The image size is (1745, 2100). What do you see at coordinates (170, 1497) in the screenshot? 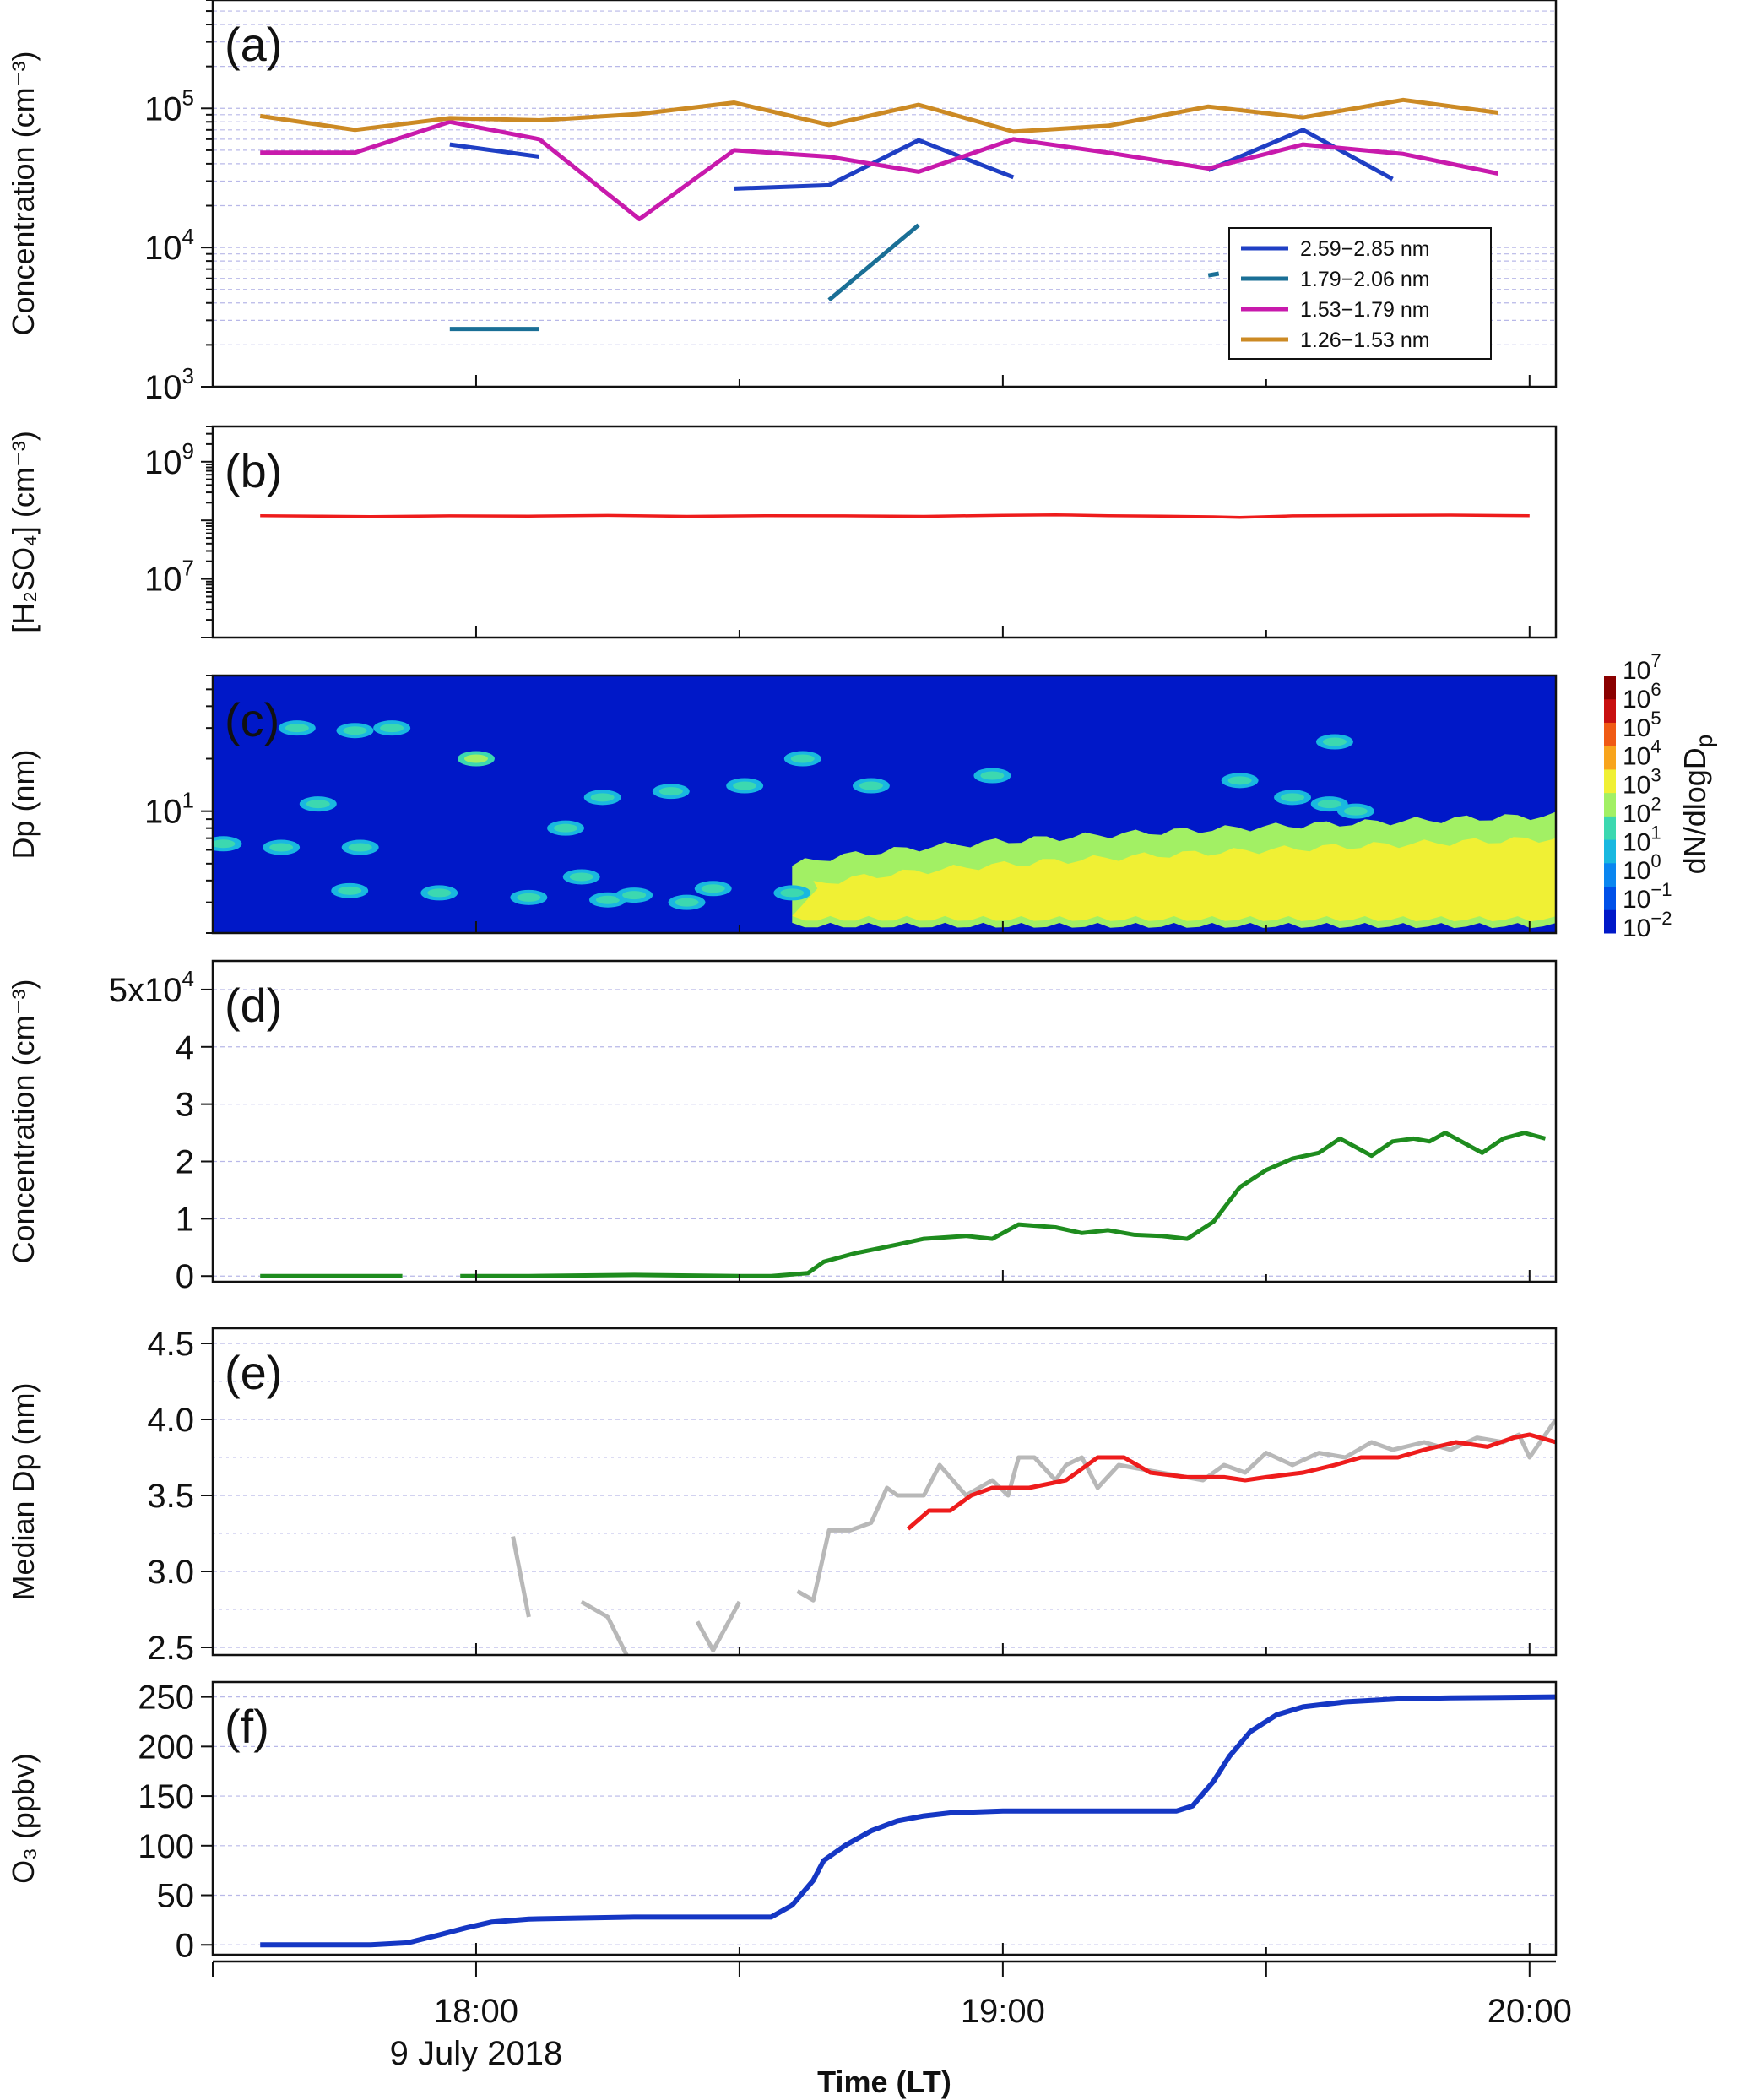
I see `y-tick-label: 3.5` at bounding box center [170, 1497].